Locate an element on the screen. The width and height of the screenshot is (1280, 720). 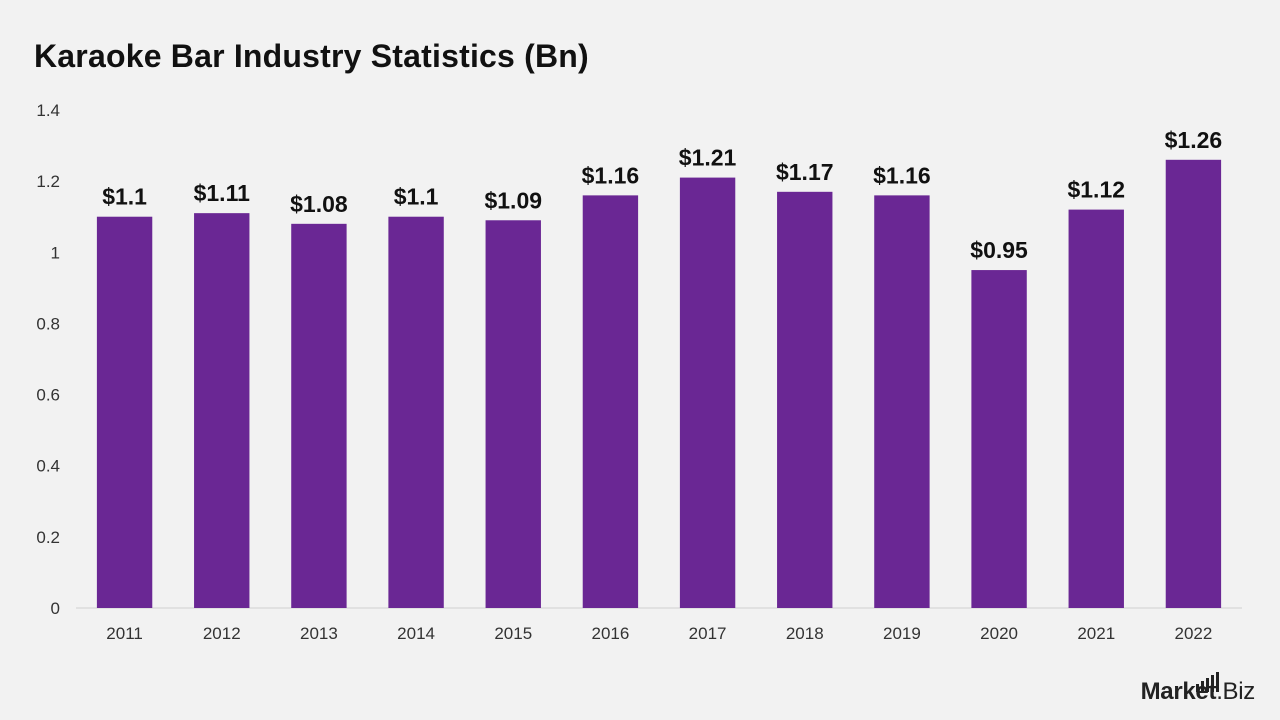
bar-2012 is located at coordinates (222, 410).